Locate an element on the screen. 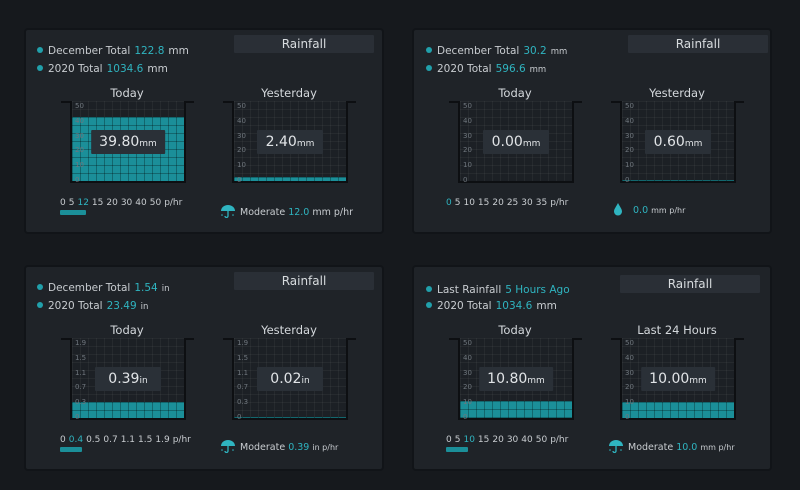 This screenshot has width=800, height=490. today-readout: 39.80mm is located at coordinates (128, 142).